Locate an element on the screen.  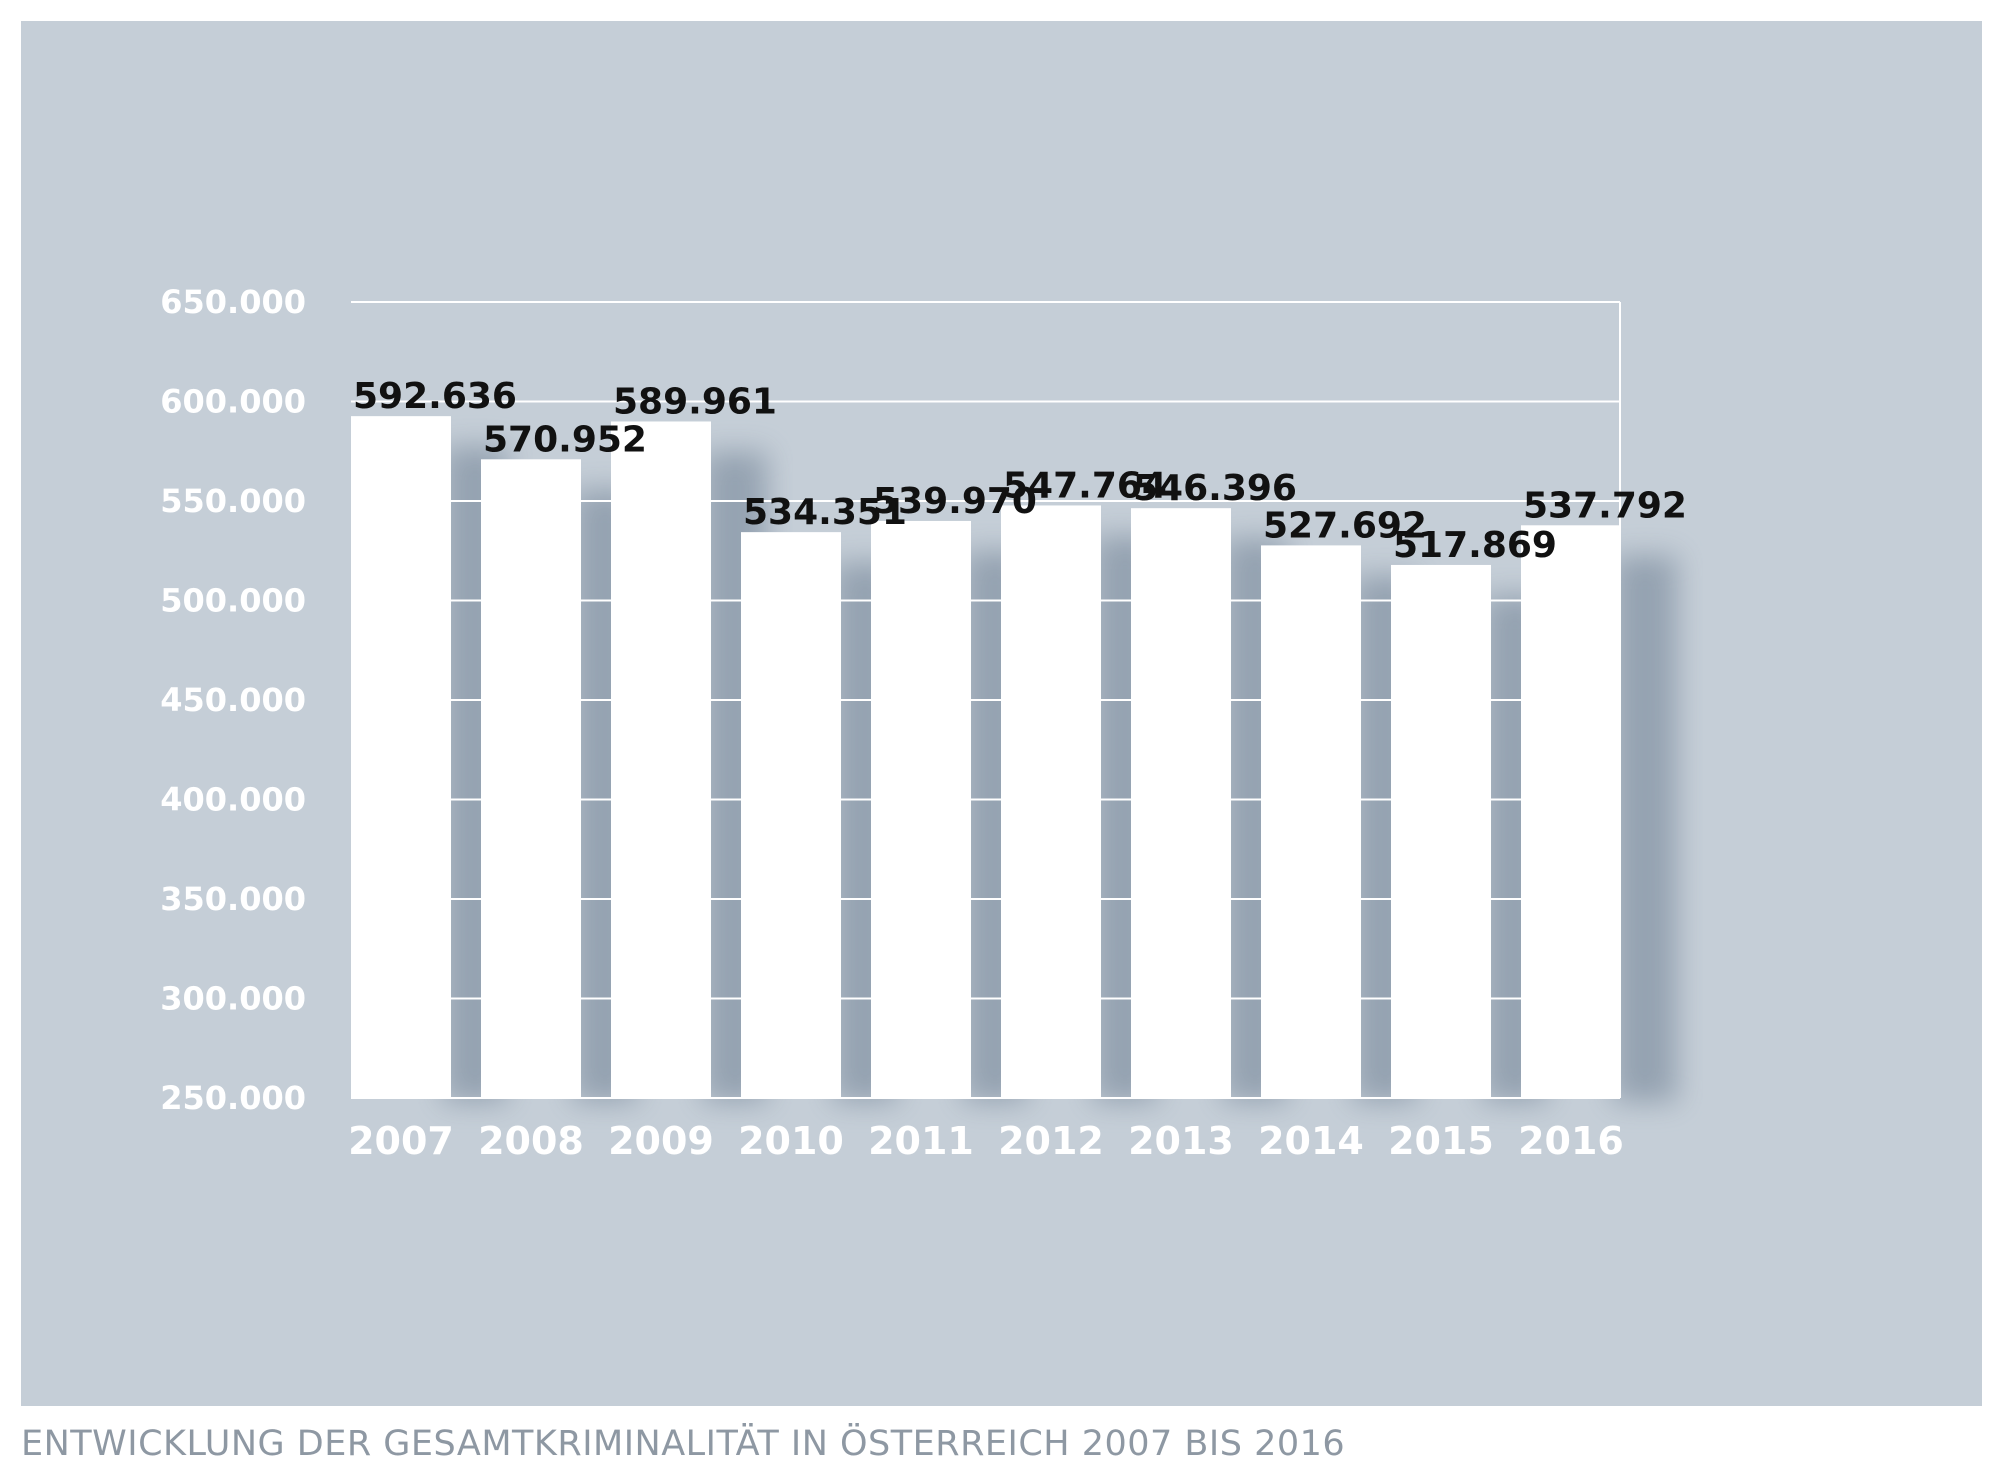
data-label: 539.970 is located at coordinates (955, 501).